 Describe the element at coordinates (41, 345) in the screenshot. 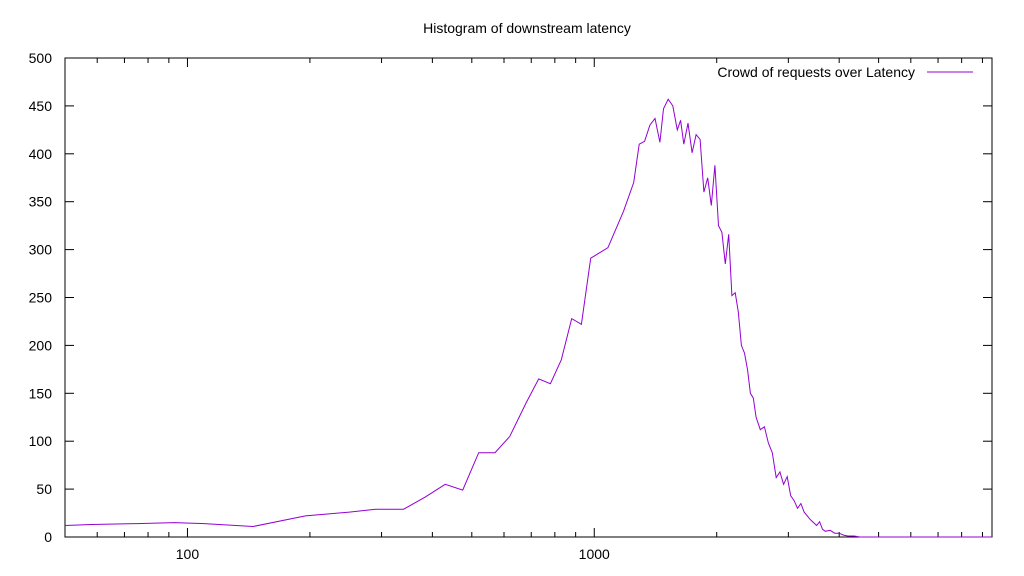

I see `y-tick-label: 200` at that location.